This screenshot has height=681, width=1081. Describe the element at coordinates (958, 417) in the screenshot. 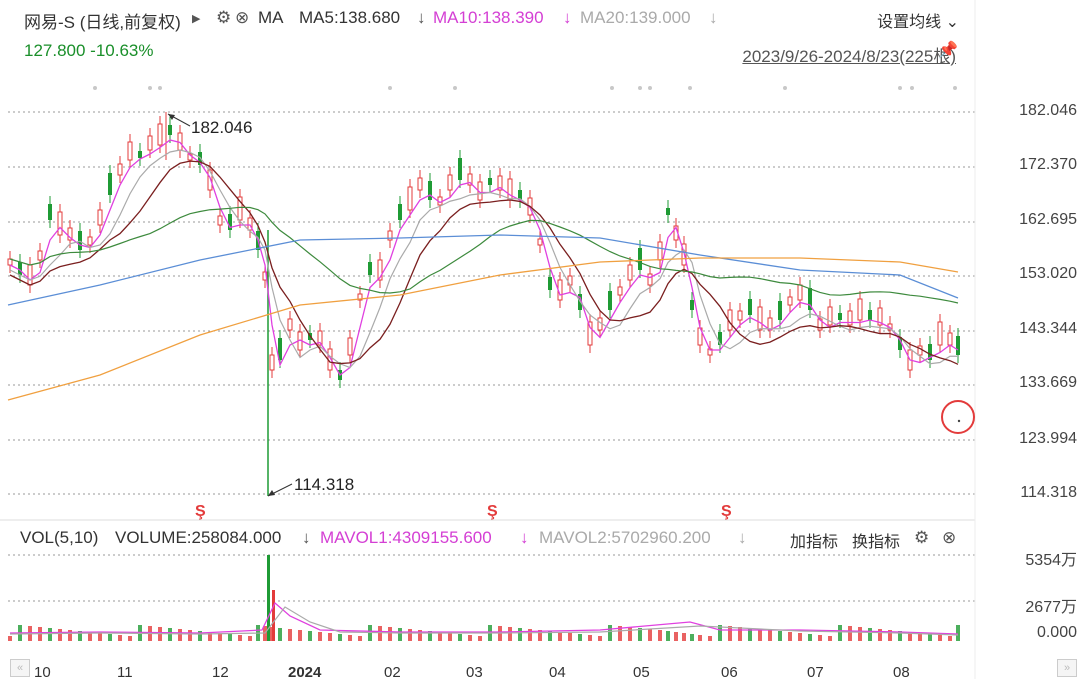

I see `highlight-circle` at that location.